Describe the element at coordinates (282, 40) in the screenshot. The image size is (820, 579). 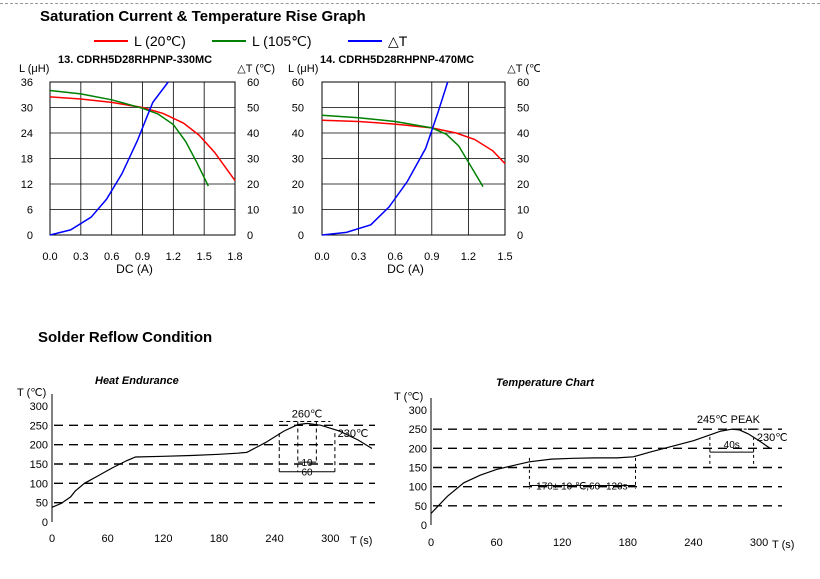
I see `legend-label-l105: L (105℃)` at that location.